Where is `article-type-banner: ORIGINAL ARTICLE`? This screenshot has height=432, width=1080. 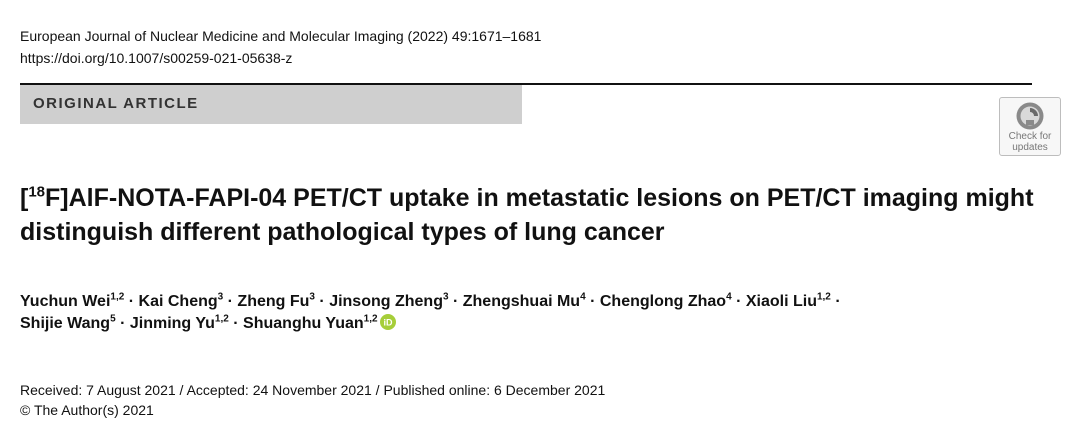 article-type-banner: ORIGINAL ARTICLE is located at coordinates (271, 104).